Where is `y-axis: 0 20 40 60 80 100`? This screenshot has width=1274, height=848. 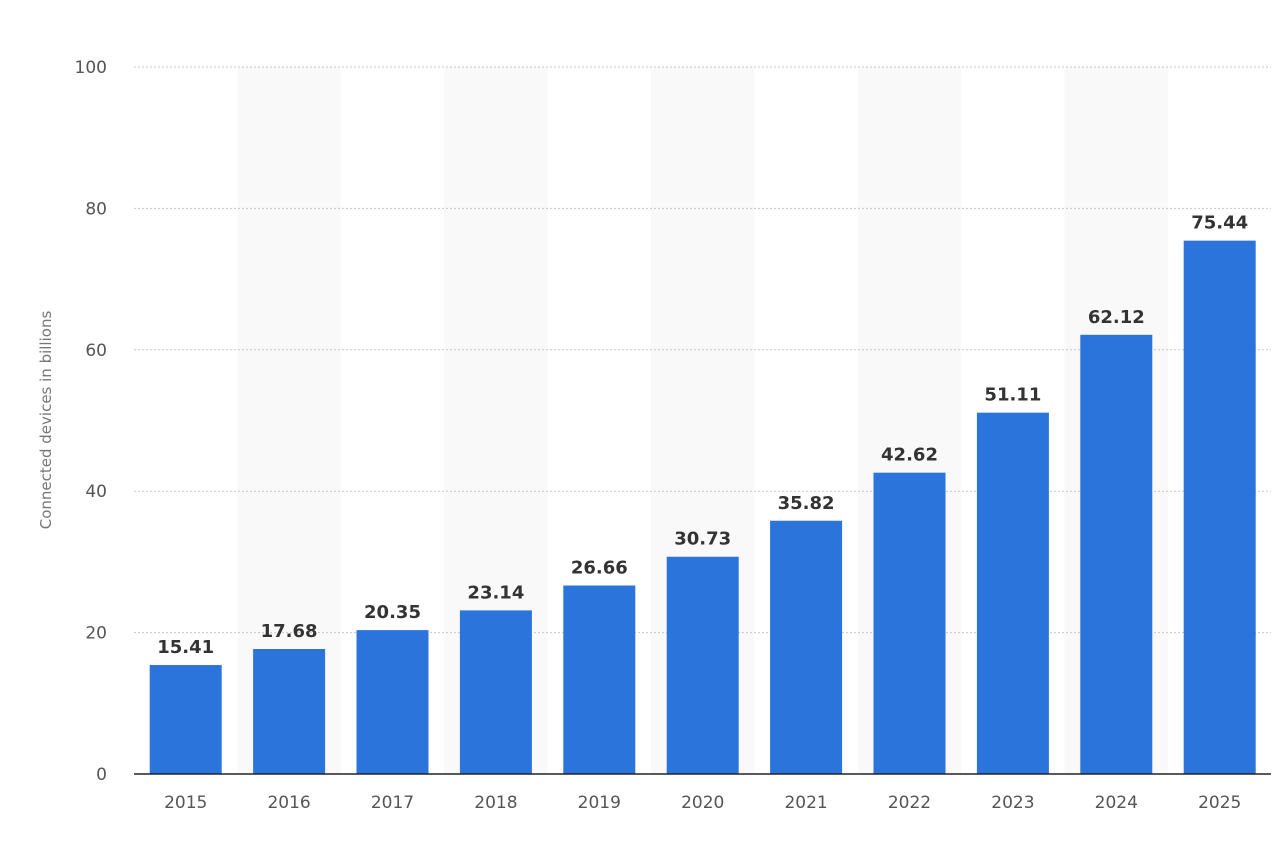
y-axis: 0 20 40 60 80 100 is located at coordinates (91, 421).